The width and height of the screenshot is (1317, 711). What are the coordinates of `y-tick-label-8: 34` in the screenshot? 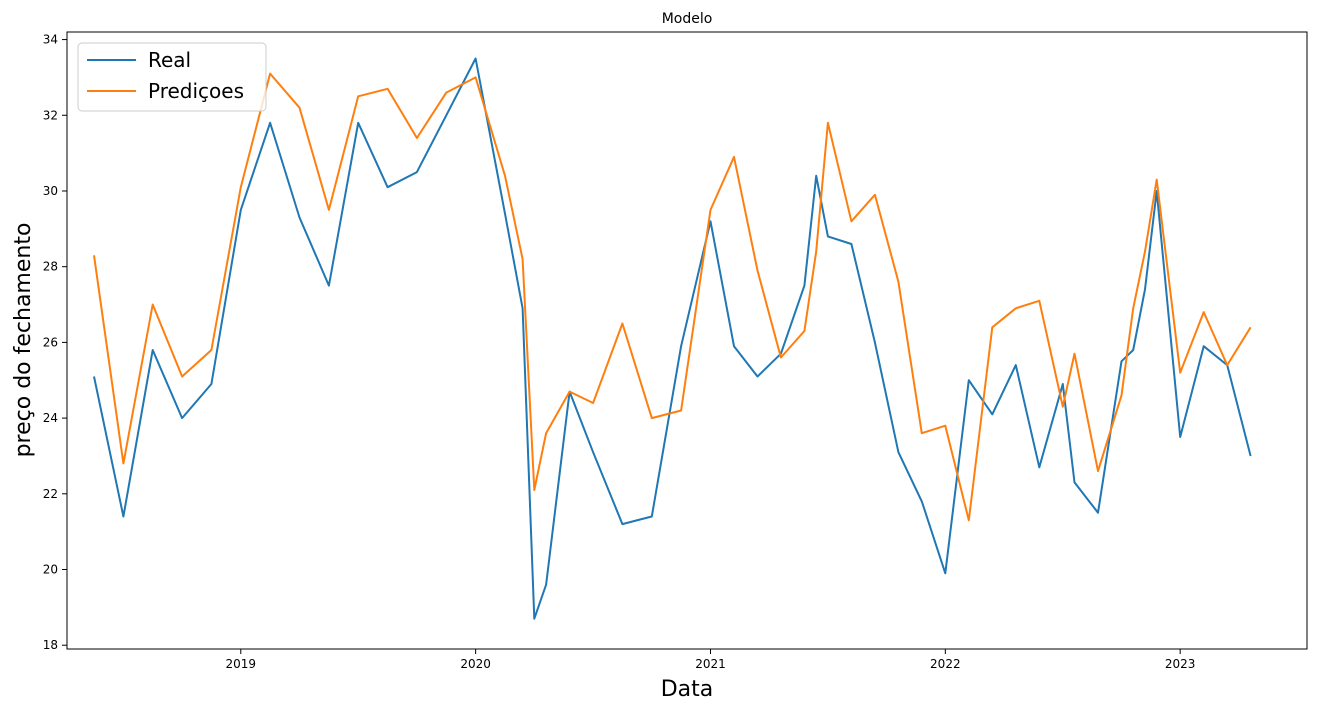 It's located at (50, 40).